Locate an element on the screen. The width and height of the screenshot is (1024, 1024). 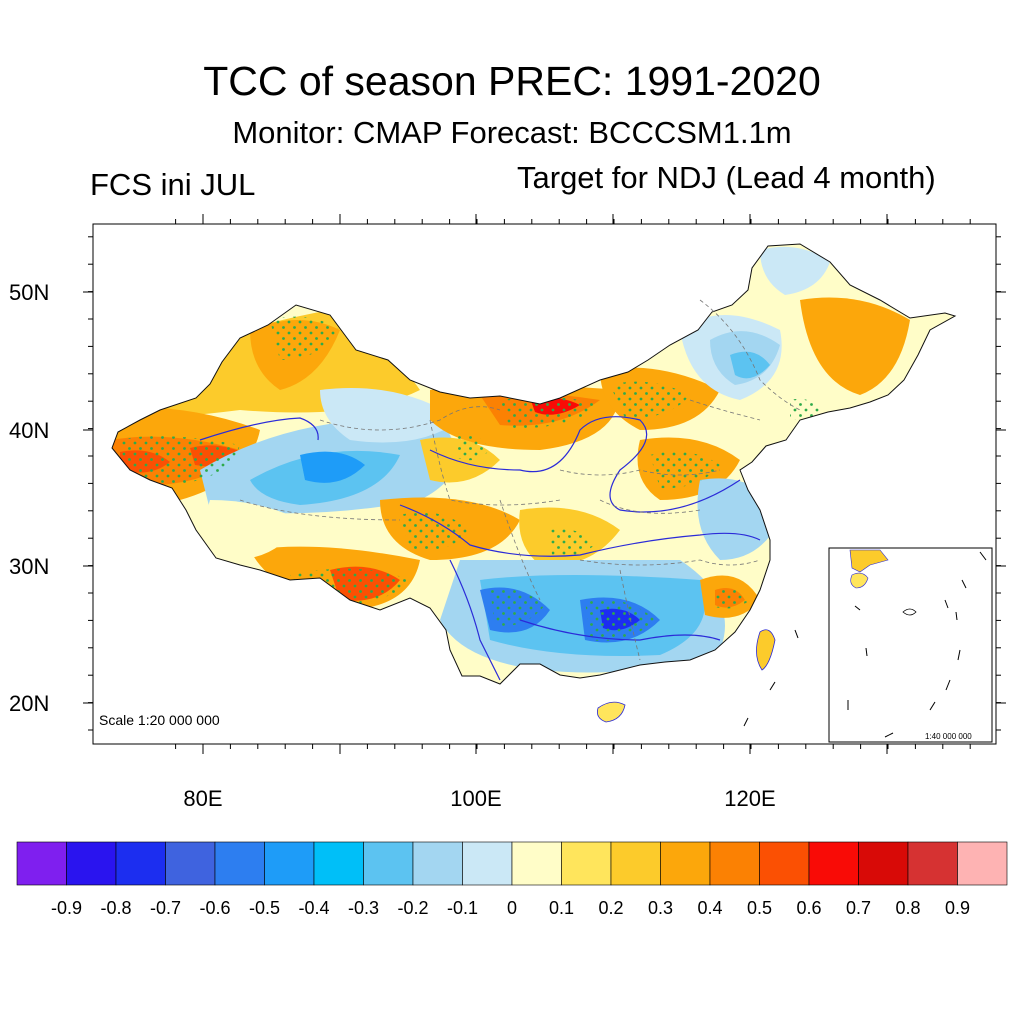
colorbar-label: -0.8 is located at coordinates (115, 908).